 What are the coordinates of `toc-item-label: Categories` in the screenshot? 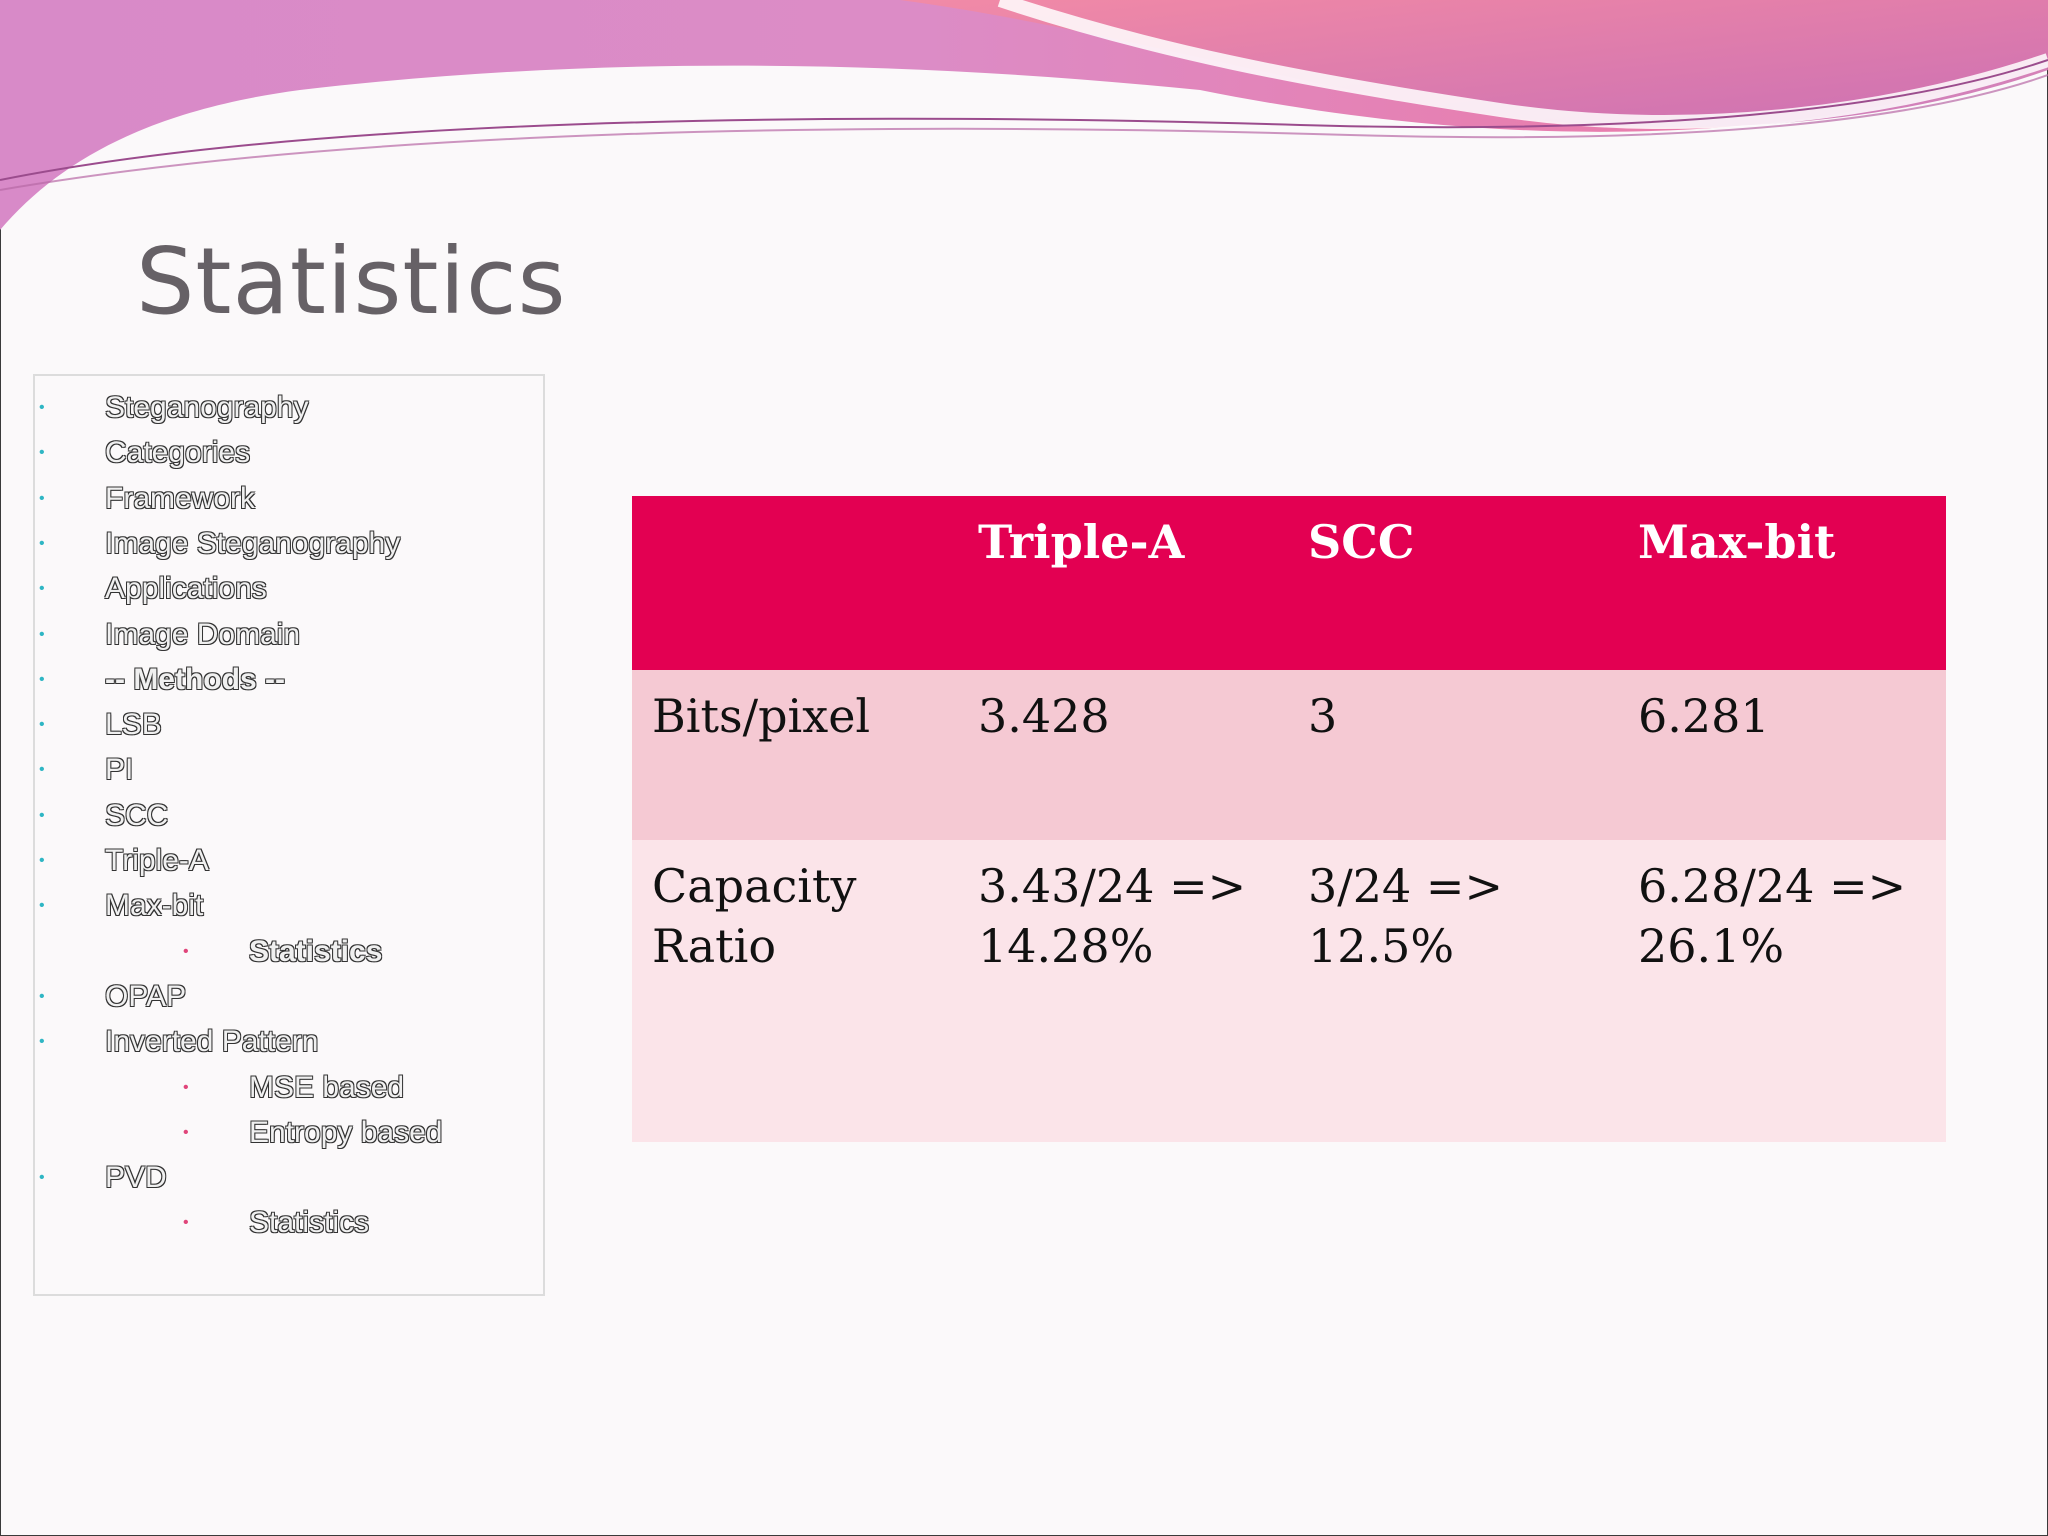 It's located at (178, 453).